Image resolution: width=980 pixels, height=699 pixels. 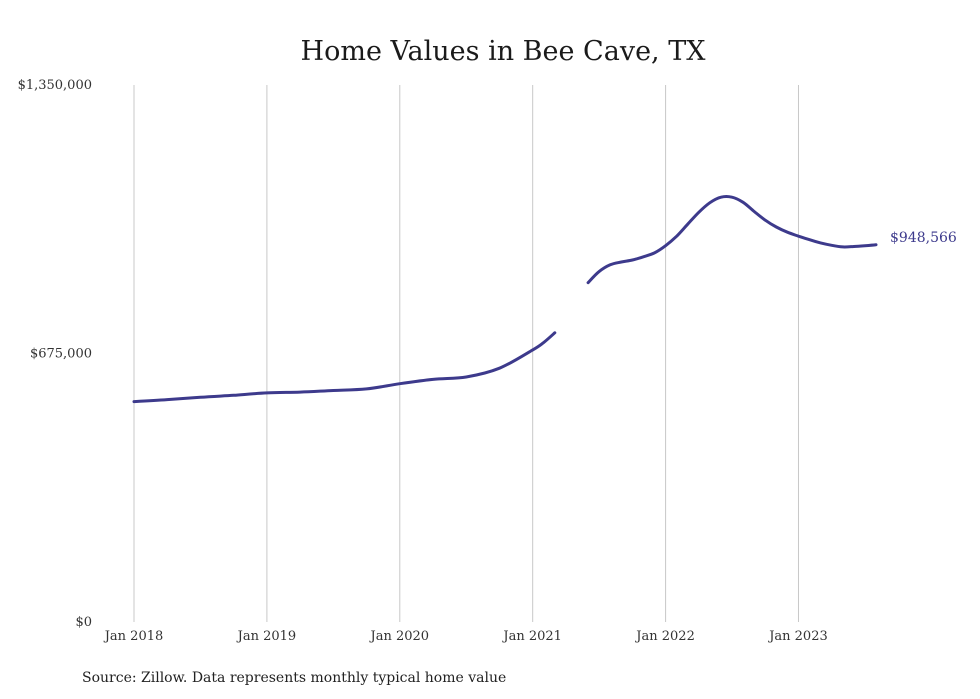 I want to click on y-axis: $0 $675,000 $1,350,000, so click(x=55, y=354).